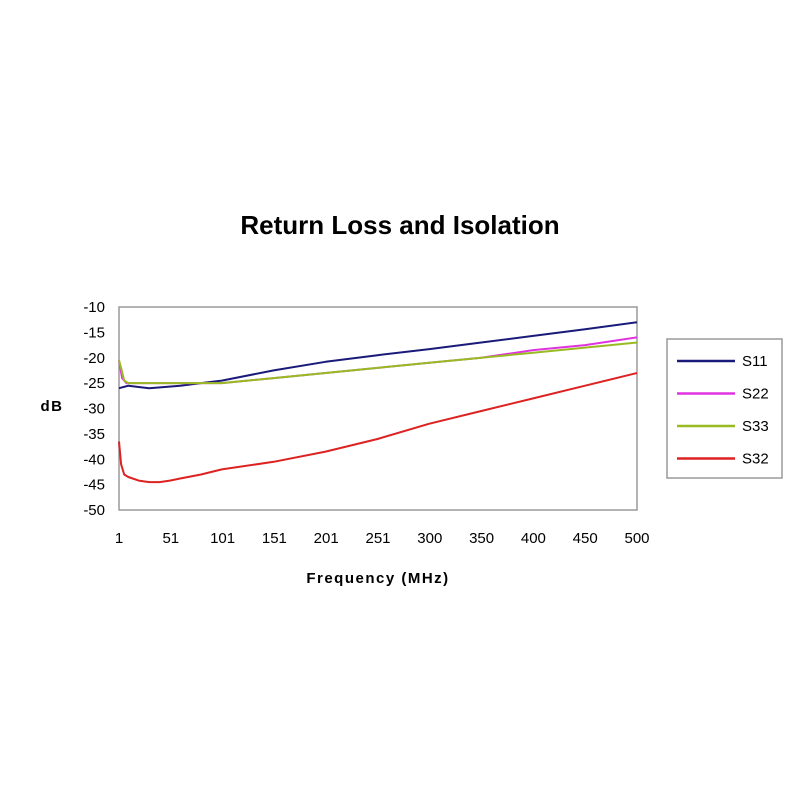 The width and height of the screenshot is (800, 800). I want to click on x-tick-label: 51, so click(170, 538).